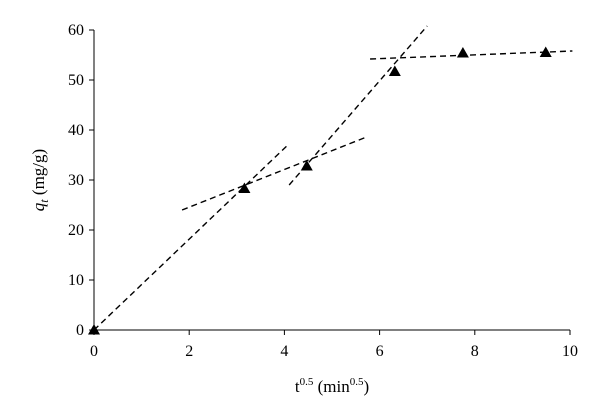  Describe the element at coordinates (80, 330) in the screenshot. I see `y-tick-label: 0` at that location.